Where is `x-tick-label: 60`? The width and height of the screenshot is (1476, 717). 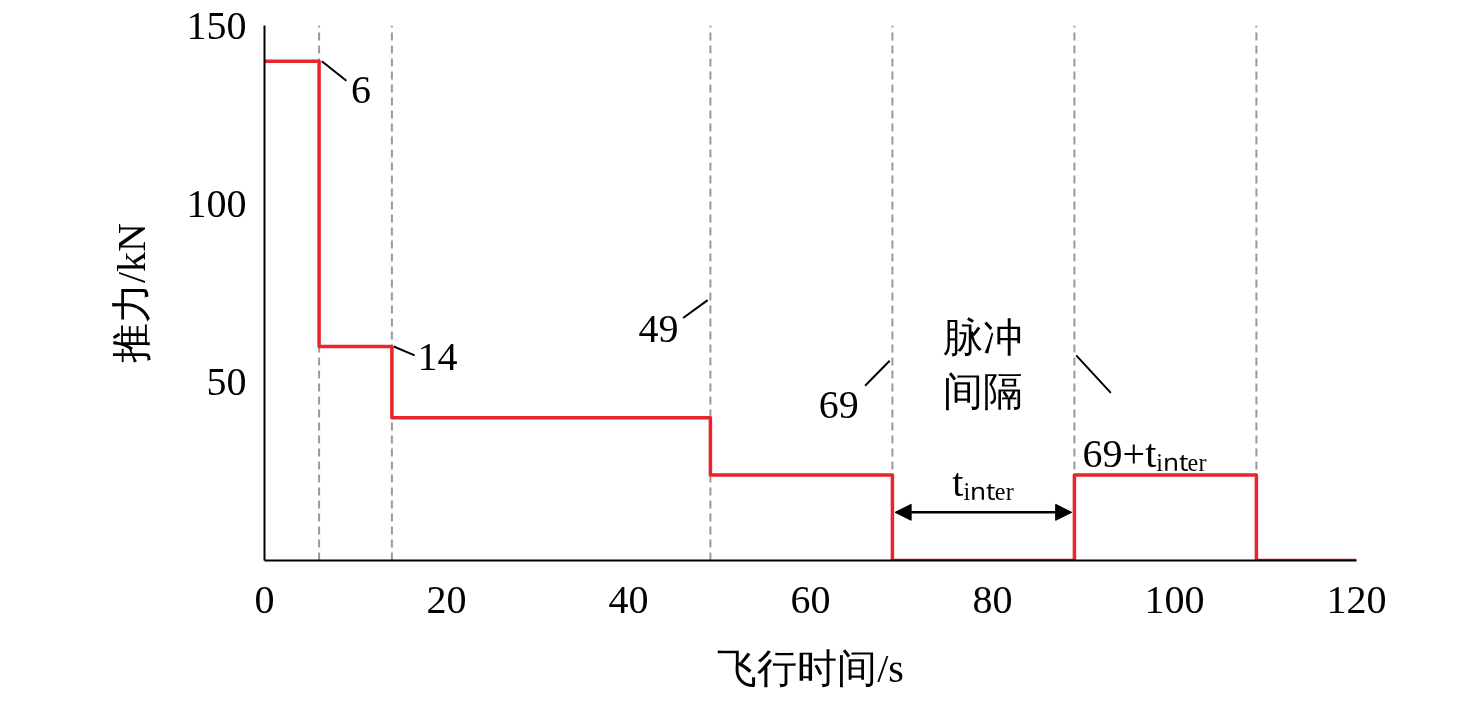
x-tick-label: 60 is located at coordinates (810, 599).